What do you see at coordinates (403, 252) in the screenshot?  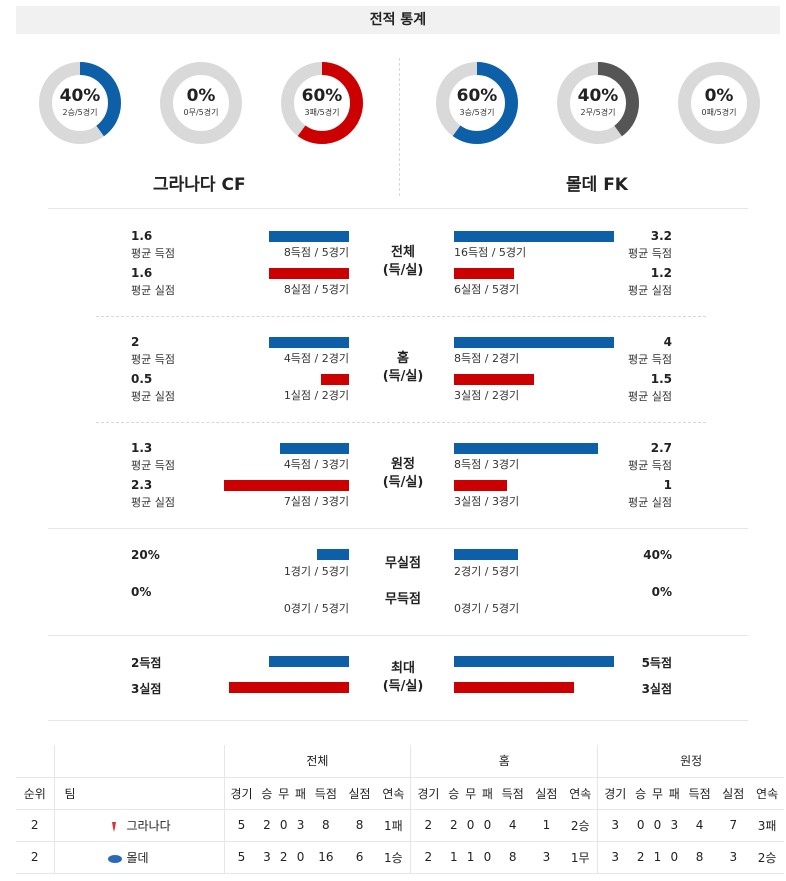 I see `category-name: 전체` at bounding box center [403, 252].